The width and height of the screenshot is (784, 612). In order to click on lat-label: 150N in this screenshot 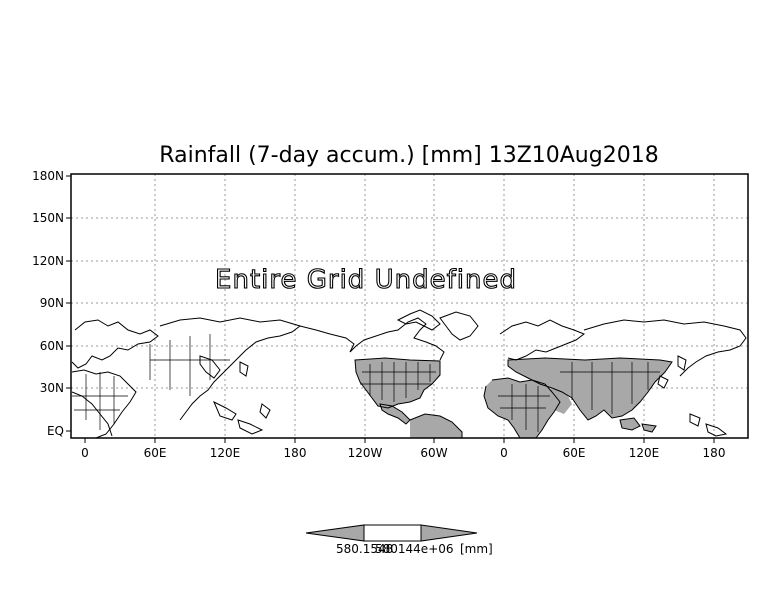, I will do `click(48, 218)`.